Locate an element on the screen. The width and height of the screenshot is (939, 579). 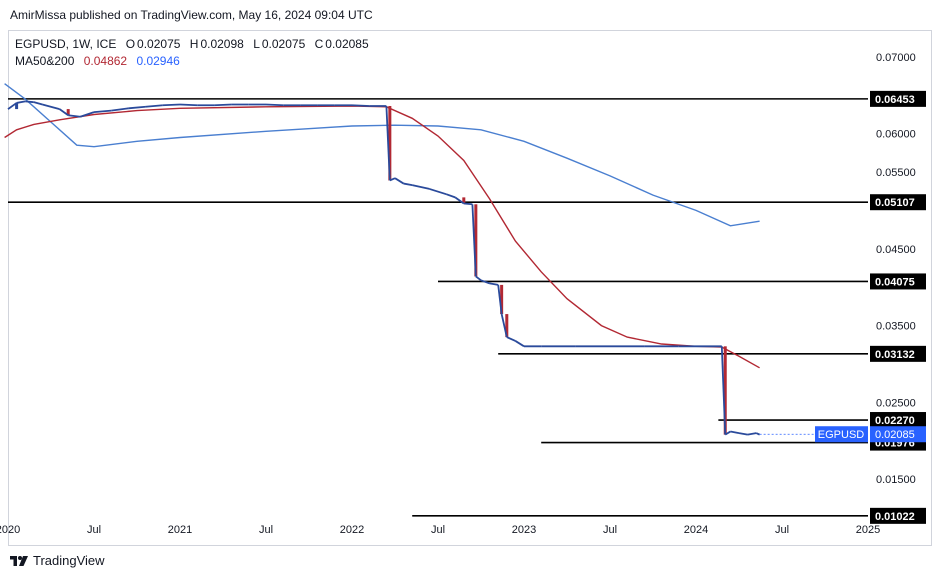
level-price-label: 0.06453 is located at coordinates (895, 100).